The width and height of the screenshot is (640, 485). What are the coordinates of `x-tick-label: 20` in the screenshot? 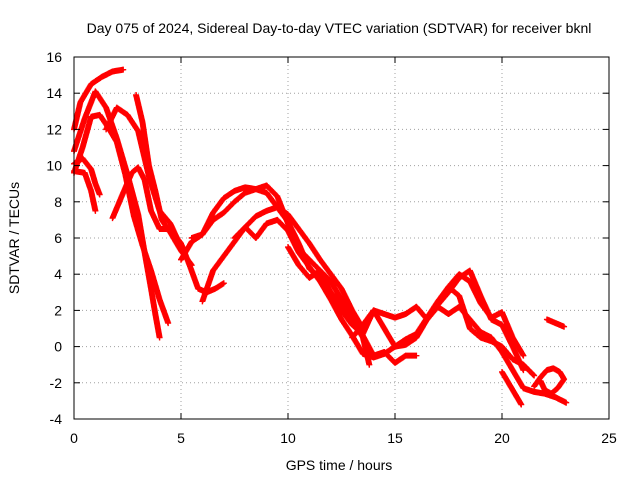 It's located at (502, 438).